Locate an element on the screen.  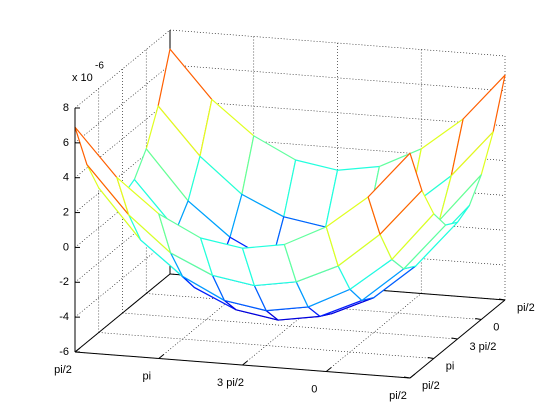
z-tick-label: 2 is located at coordinates (66, 212).